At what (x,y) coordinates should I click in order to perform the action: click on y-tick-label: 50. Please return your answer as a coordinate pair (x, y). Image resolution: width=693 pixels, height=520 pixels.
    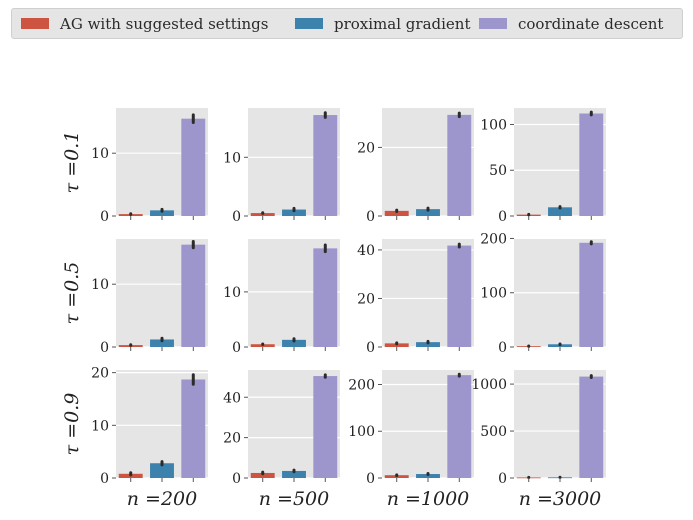
    Looking at the image, I should click on (498, 171).